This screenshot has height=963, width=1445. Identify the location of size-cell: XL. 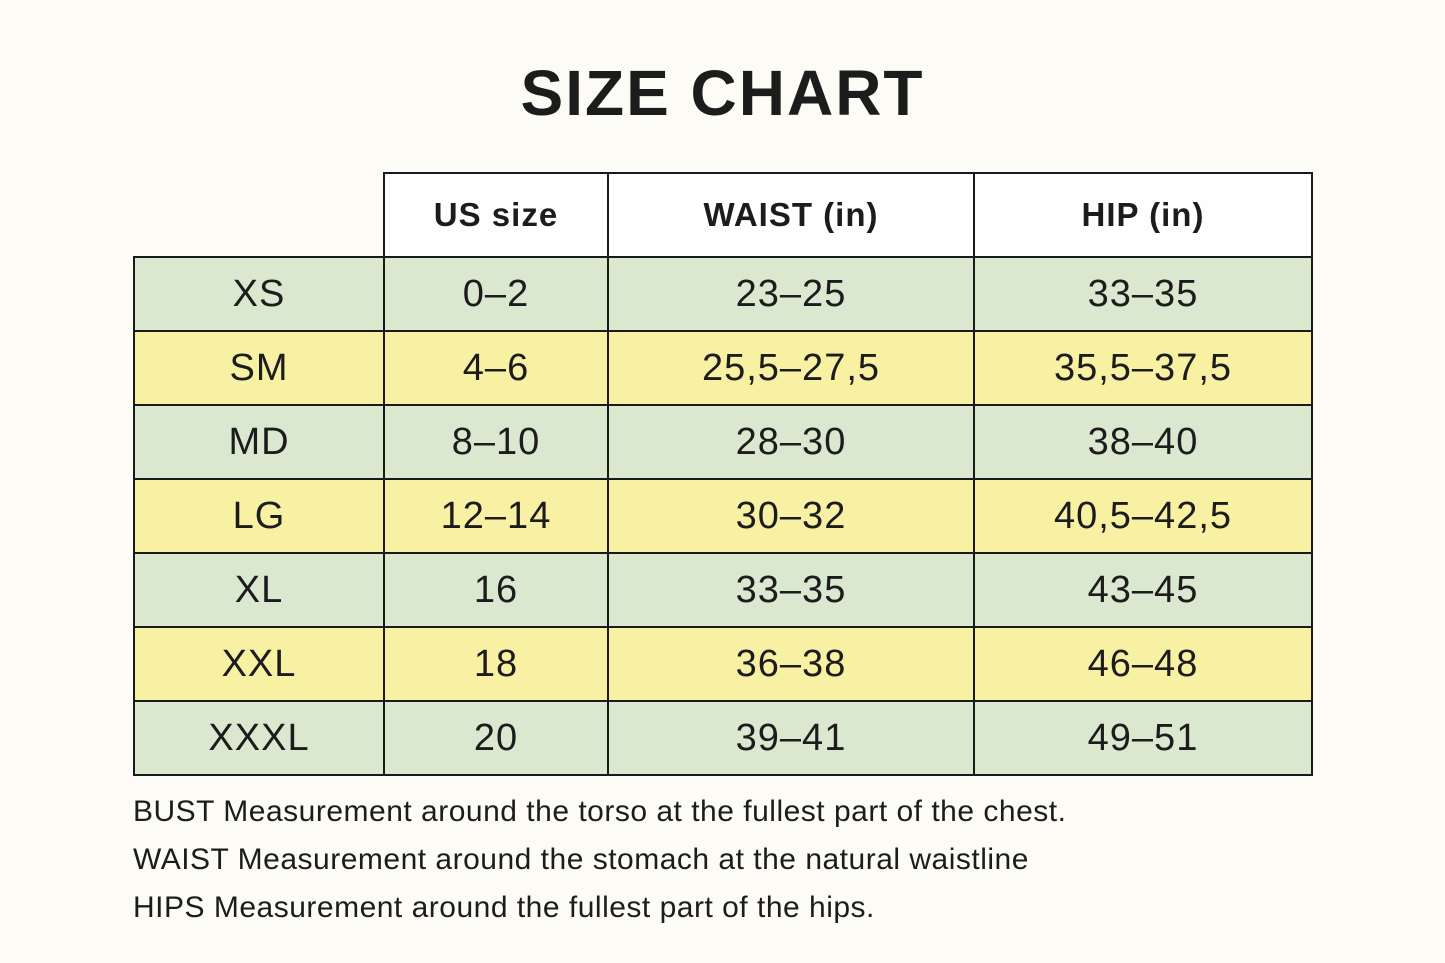
(259, 590).